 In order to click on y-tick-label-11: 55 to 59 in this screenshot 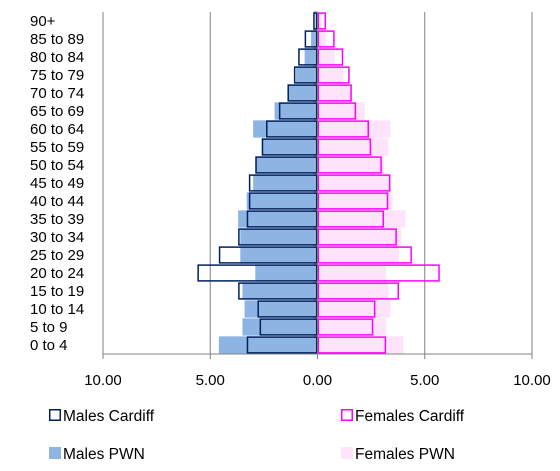, I will do `click(57, 147)`.